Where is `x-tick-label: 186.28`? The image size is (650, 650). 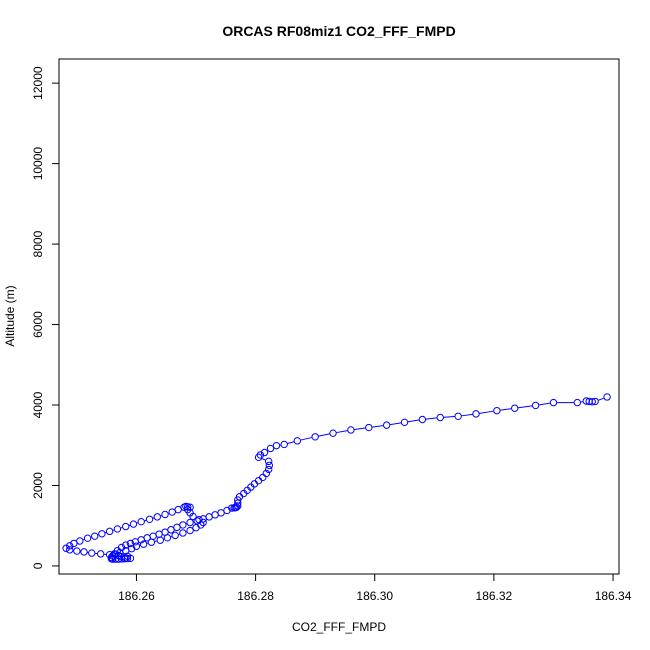
x-tick-label: 186.28 is located at coordinates (255, 596).